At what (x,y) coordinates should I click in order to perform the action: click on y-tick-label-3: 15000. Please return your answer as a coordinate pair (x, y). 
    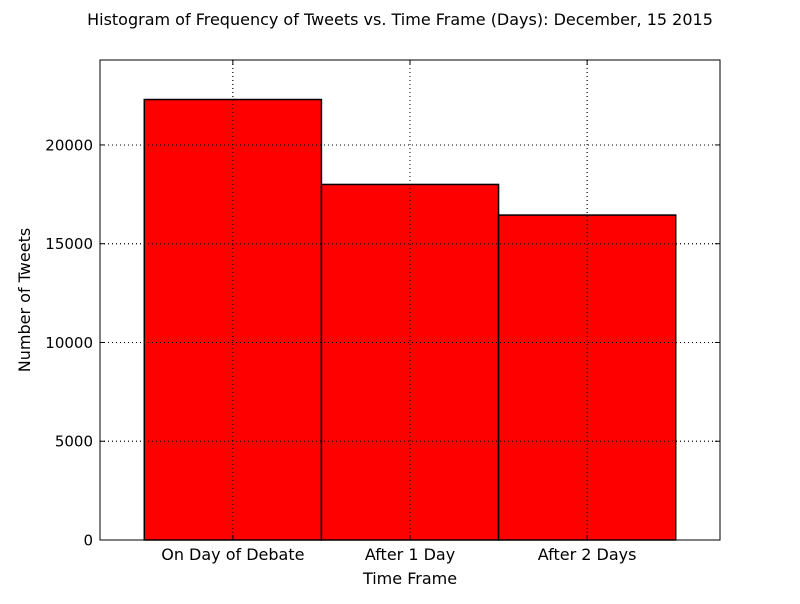
    Looking at the image, I should click on (69, 244).